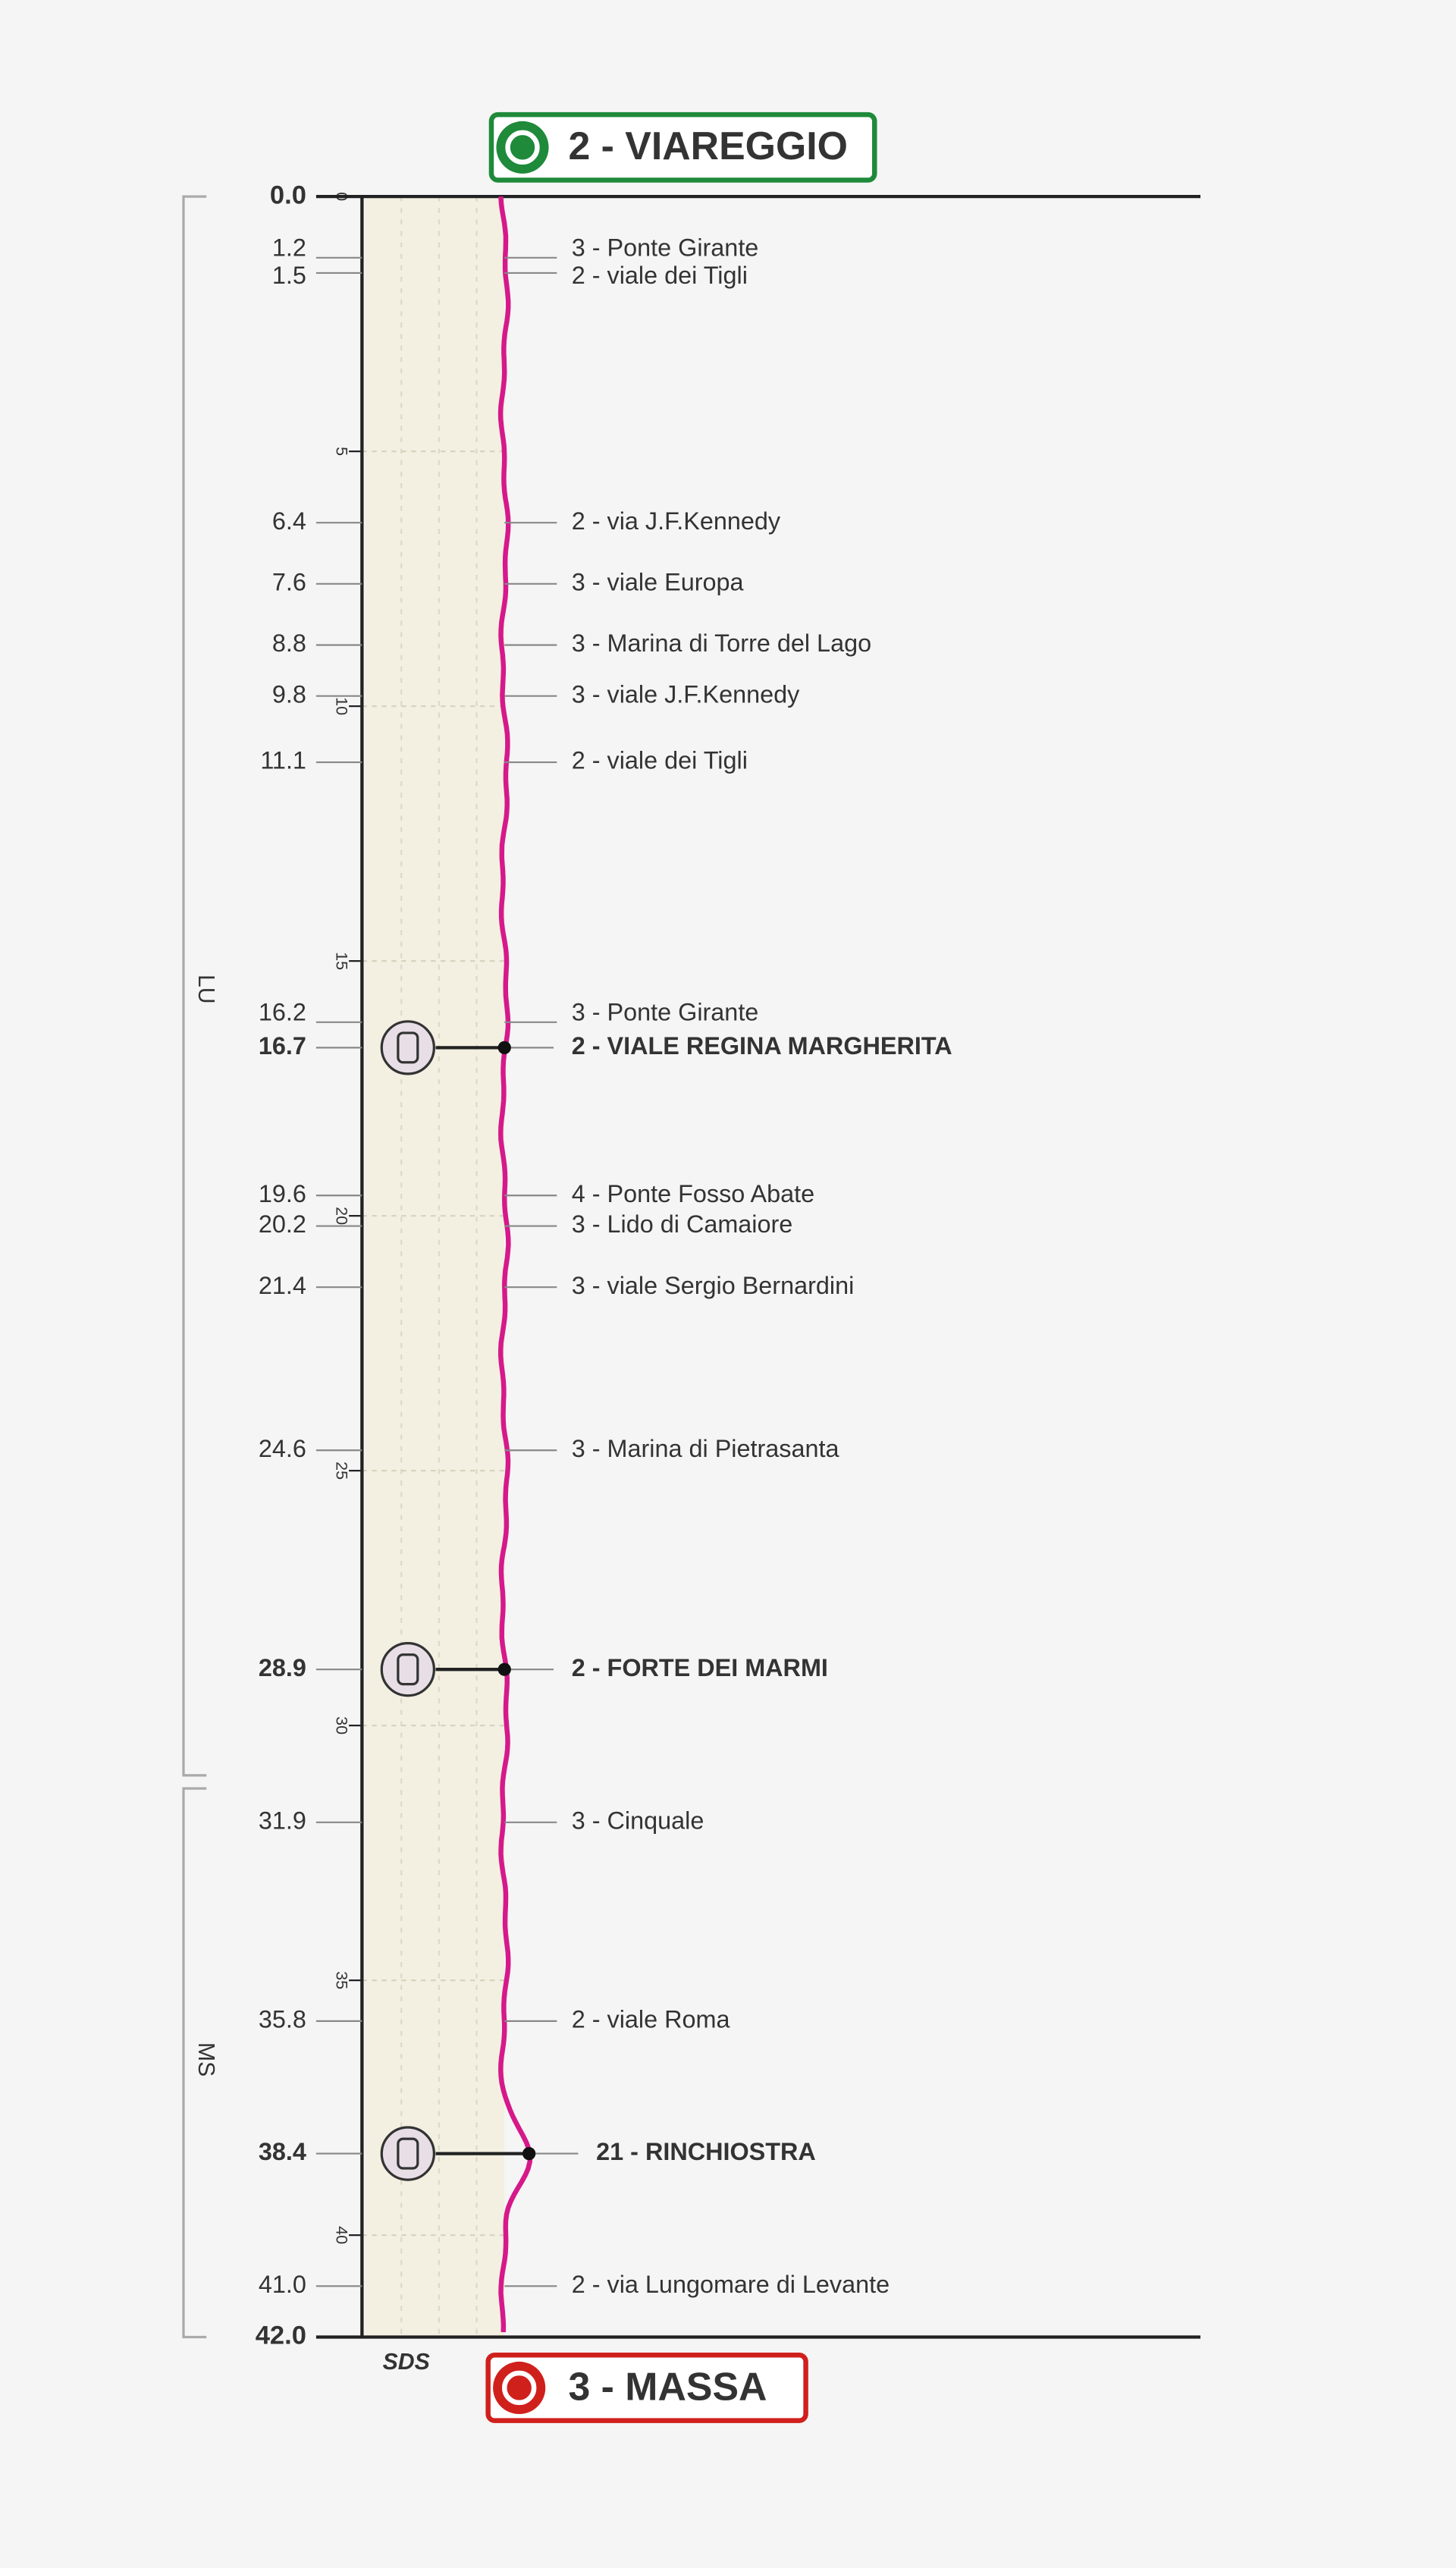 The width and height of the screenshot is (1456, 2568). What do you see at coordinates (638, 1821) in the screenshot?
I see `waypoint-label: 3 - Cinquale` at bounding box center [638, 1821].